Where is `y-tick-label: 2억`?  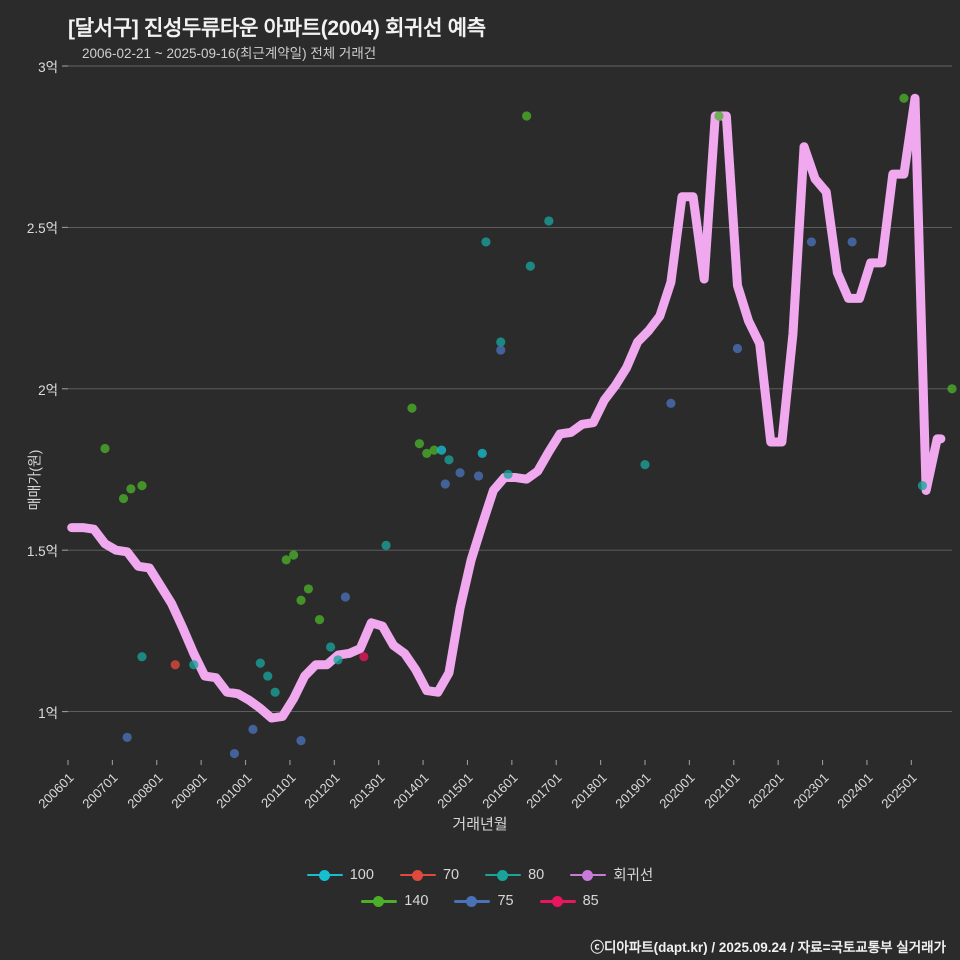 y-tick-label: 2억 is located at coordinates (48, 390).